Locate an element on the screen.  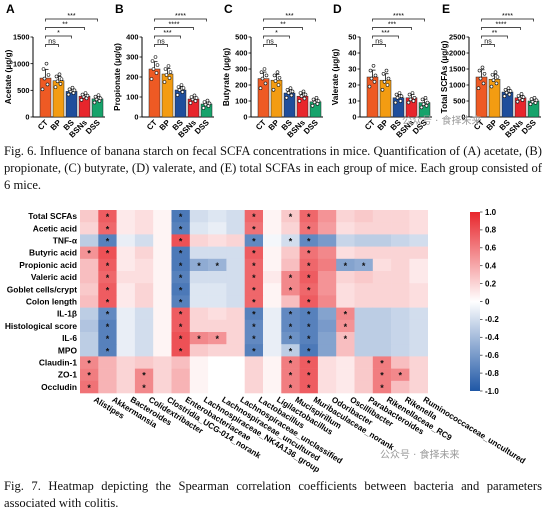
significance-label: *** is located at coordinates (385, 33).